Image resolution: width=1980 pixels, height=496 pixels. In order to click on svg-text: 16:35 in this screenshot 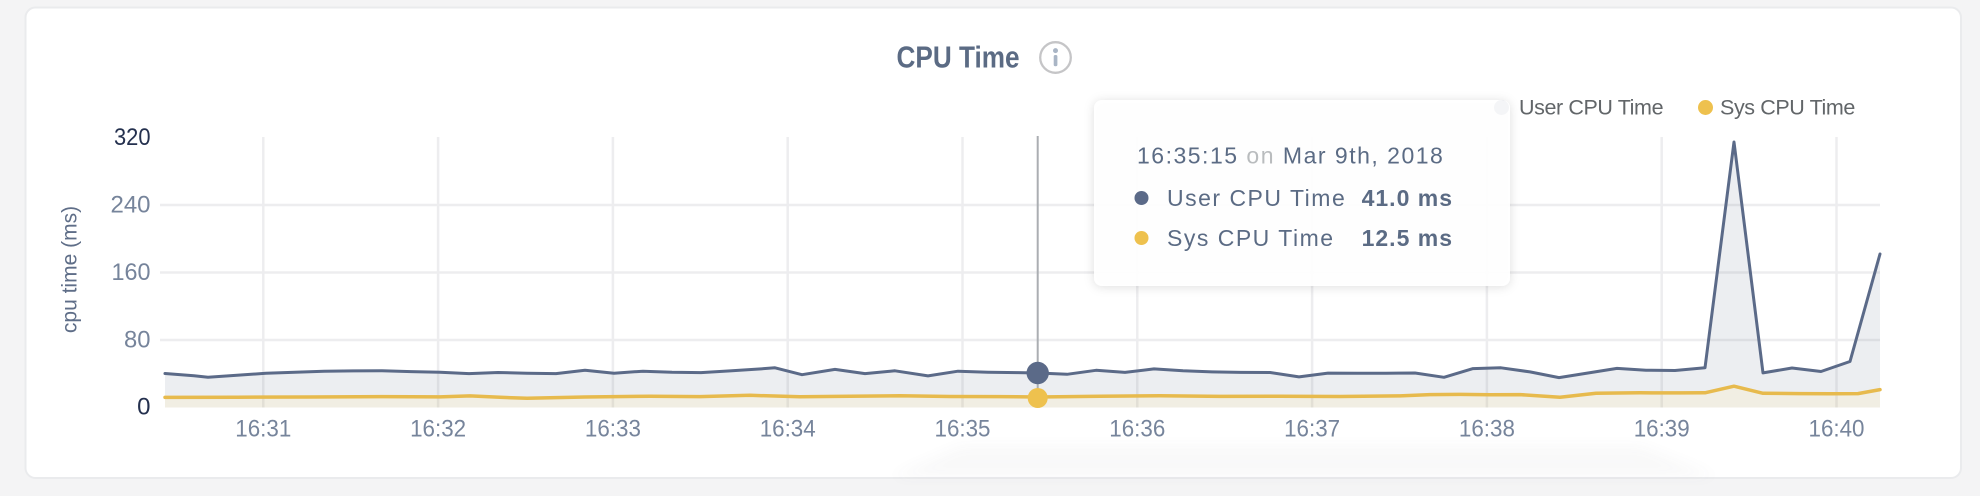, I will do `click(963, 429)`.